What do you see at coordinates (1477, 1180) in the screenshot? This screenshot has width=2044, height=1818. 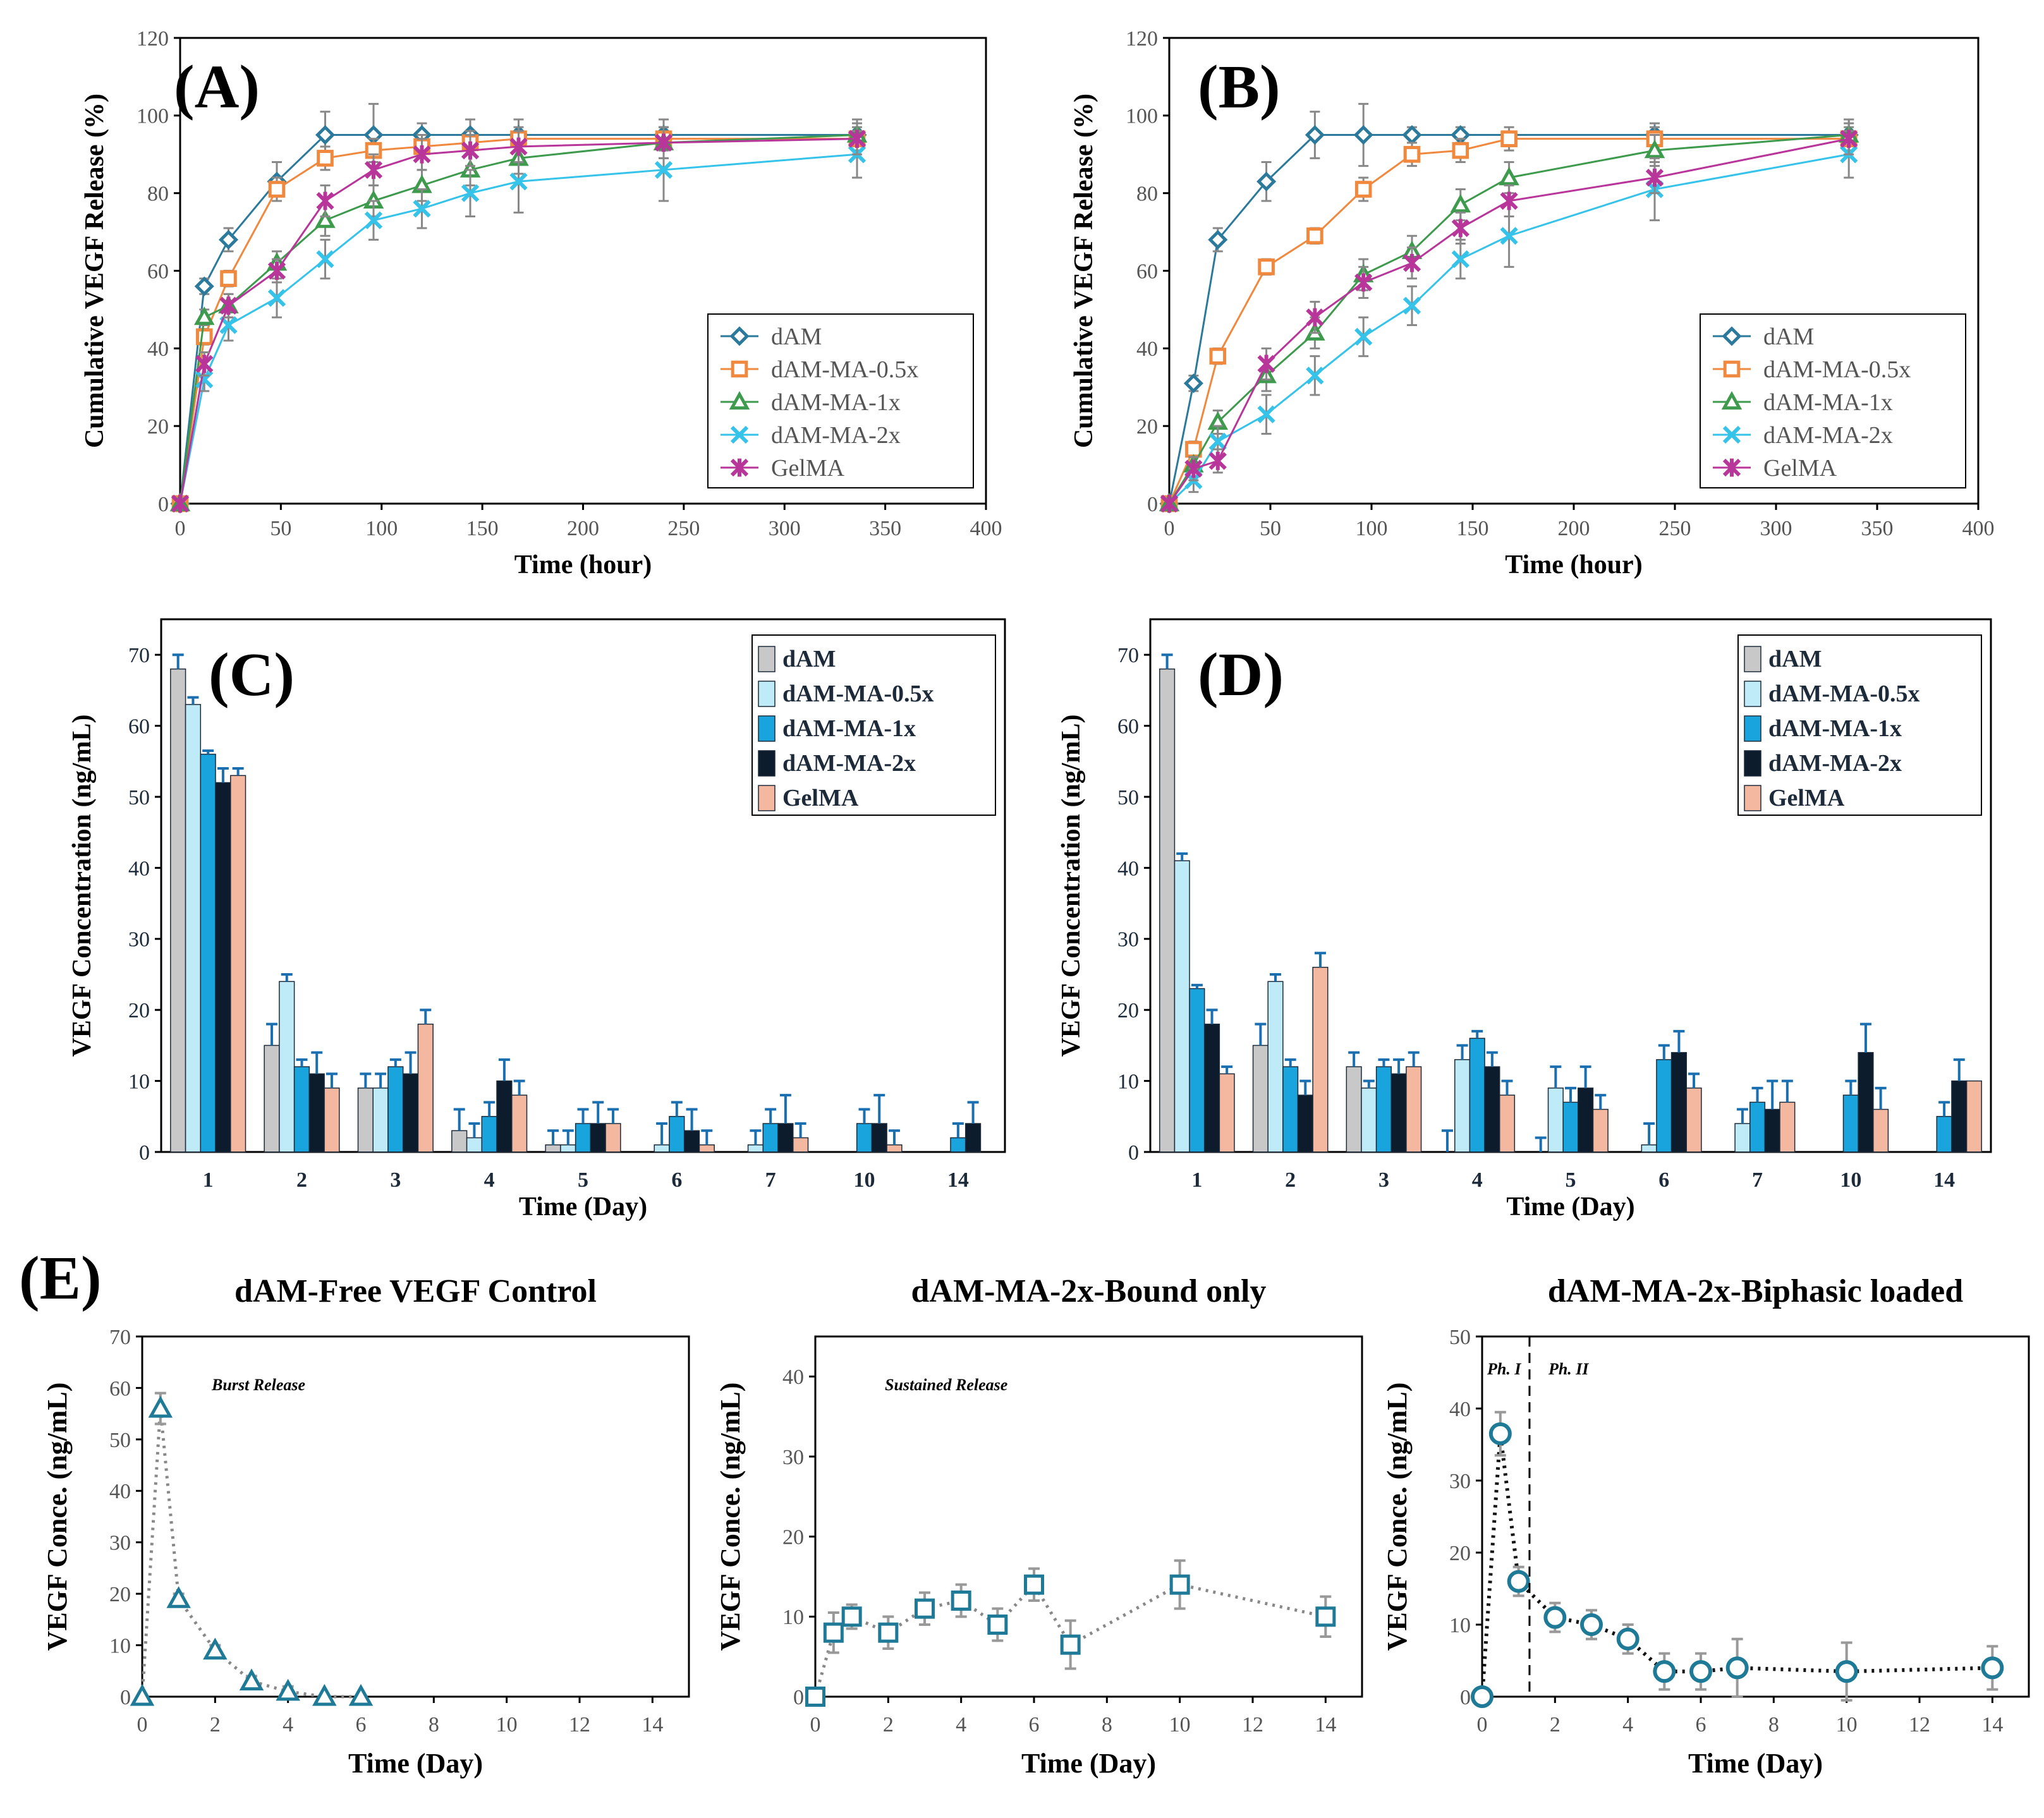 I see `x-tick-label: 4` at bounding box center [1477, 1180].